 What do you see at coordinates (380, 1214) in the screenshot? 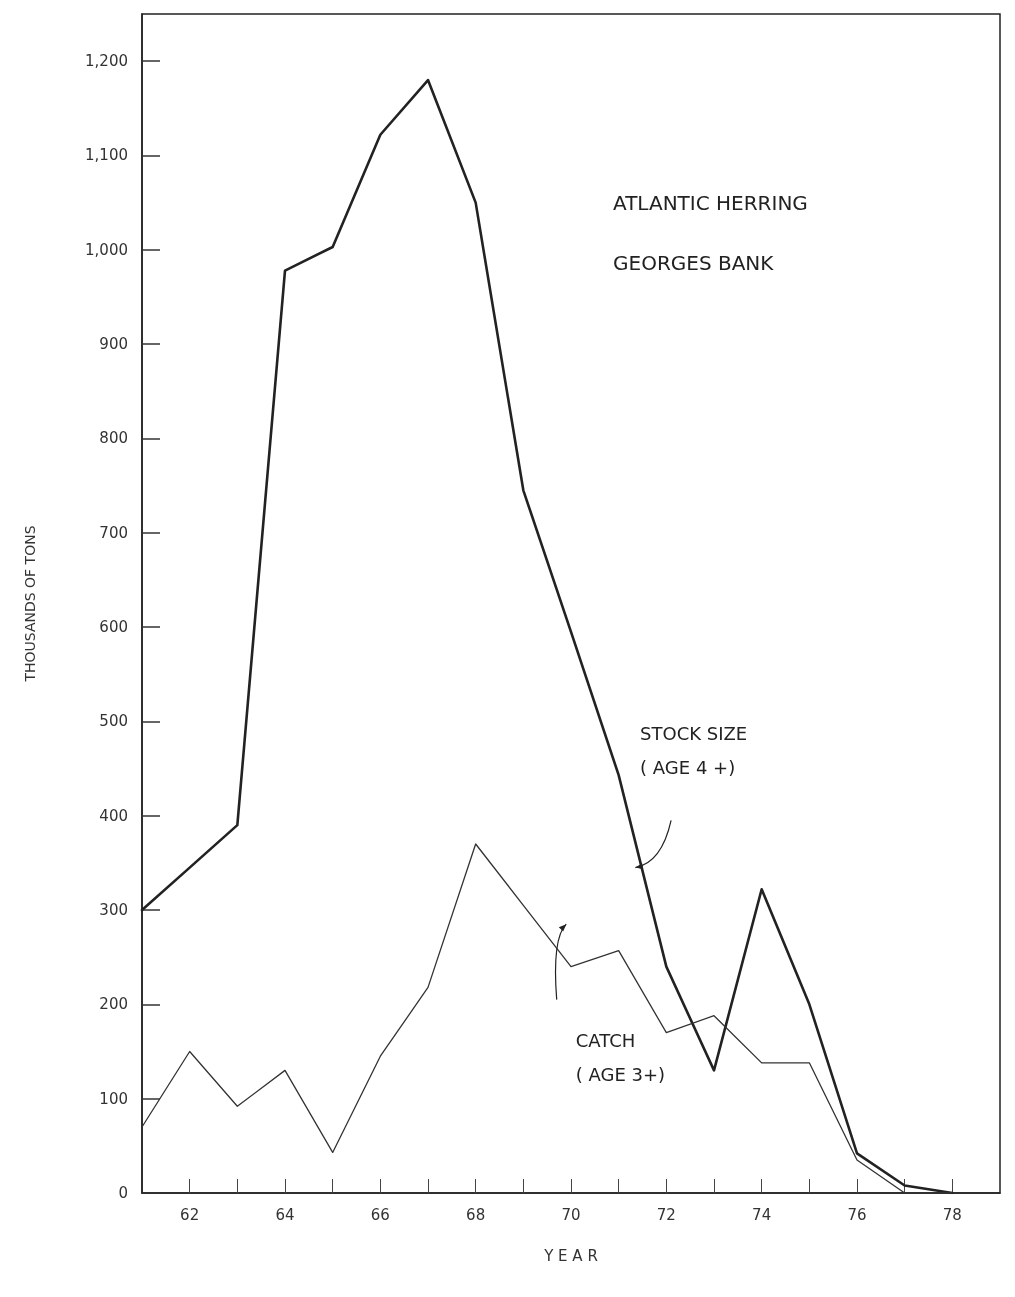
I see `x-tick-label: 66` at bounding box center [380, 1214].